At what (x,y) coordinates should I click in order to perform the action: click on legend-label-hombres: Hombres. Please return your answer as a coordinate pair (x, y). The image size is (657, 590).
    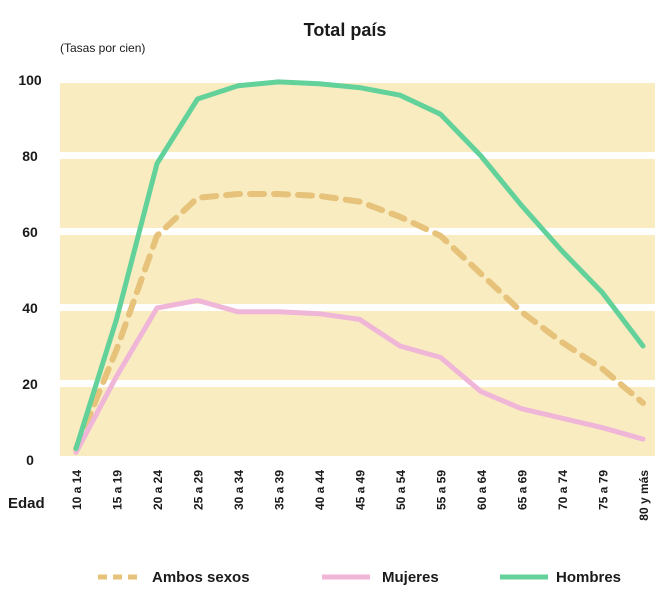
    Looking at the image, I should click on (588, 577).